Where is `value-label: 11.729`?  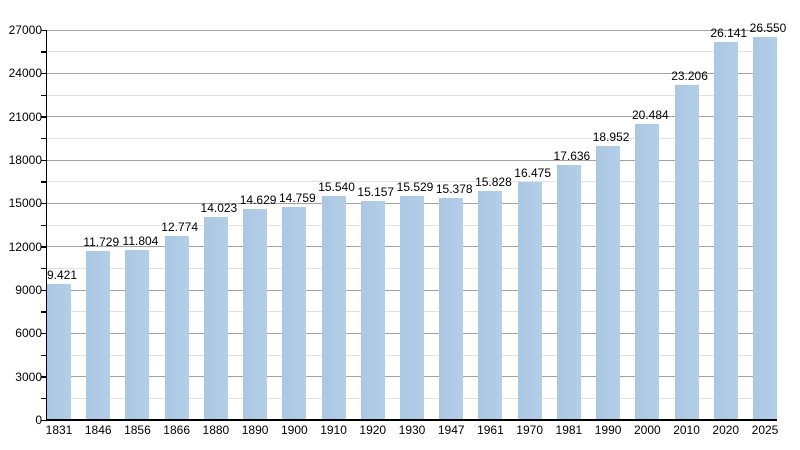 value-label: 11.729 is located at coordinates (101, 241).